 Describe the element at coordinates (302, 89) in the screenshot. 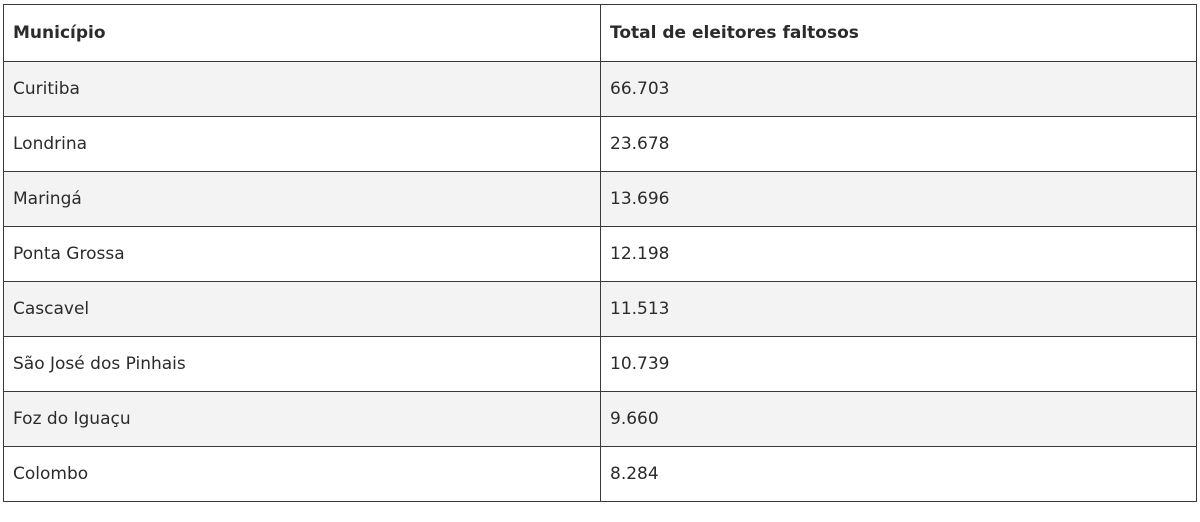

I see `cell-municipio: Curitiba` at that location.